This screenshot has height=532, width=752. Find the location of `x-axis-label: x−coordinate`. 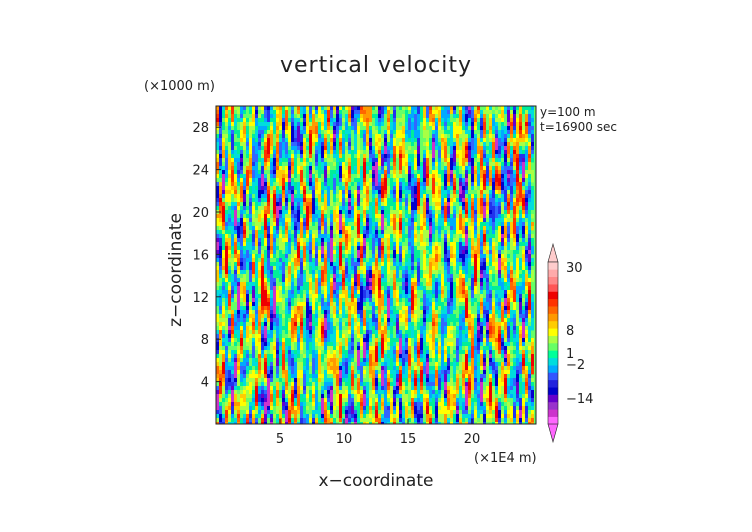

x-axis-label: x−coordinate is located at coordinates (376, 481).